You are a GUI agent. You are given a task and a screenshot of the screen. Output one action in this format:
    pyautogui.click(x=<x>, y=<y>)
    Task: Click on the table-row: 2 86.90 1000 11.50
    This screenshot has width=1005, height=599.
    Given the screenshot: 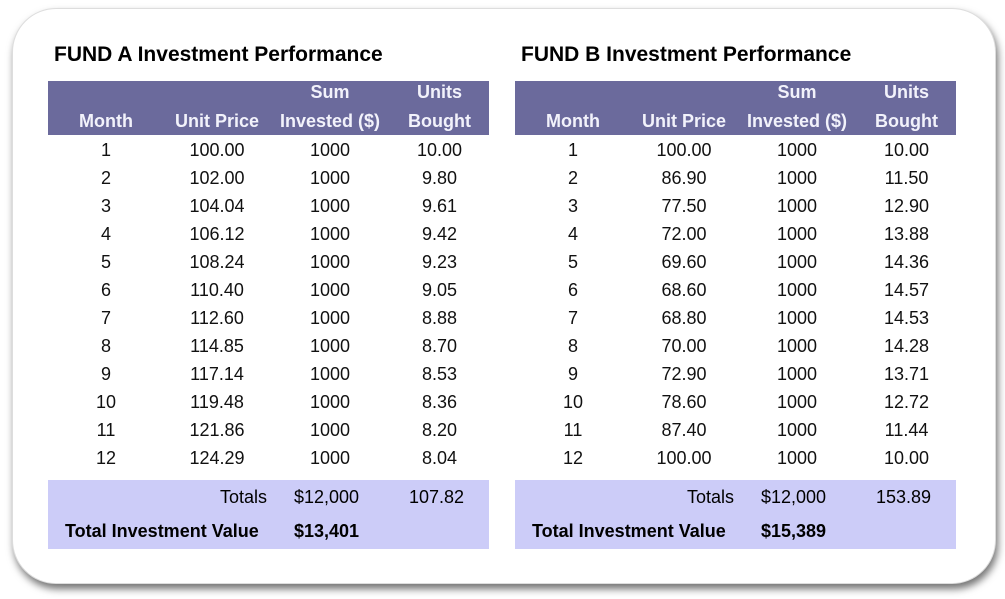 What is the action you would take?
    pyautogui.click(x=735, y=178)
    